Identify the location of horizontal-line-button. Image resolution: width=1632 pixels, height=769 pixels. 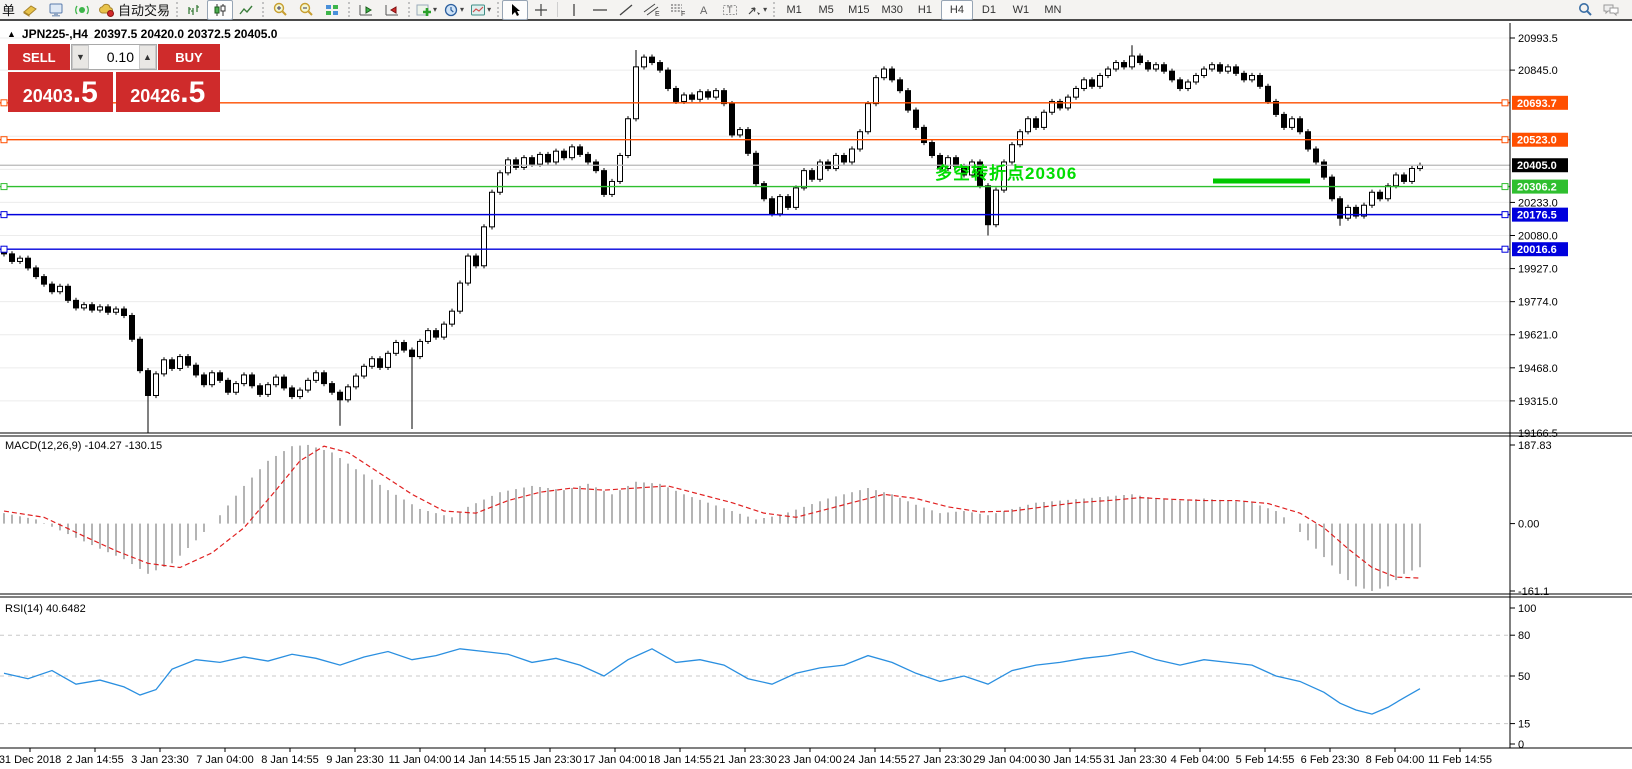
(600, 10).